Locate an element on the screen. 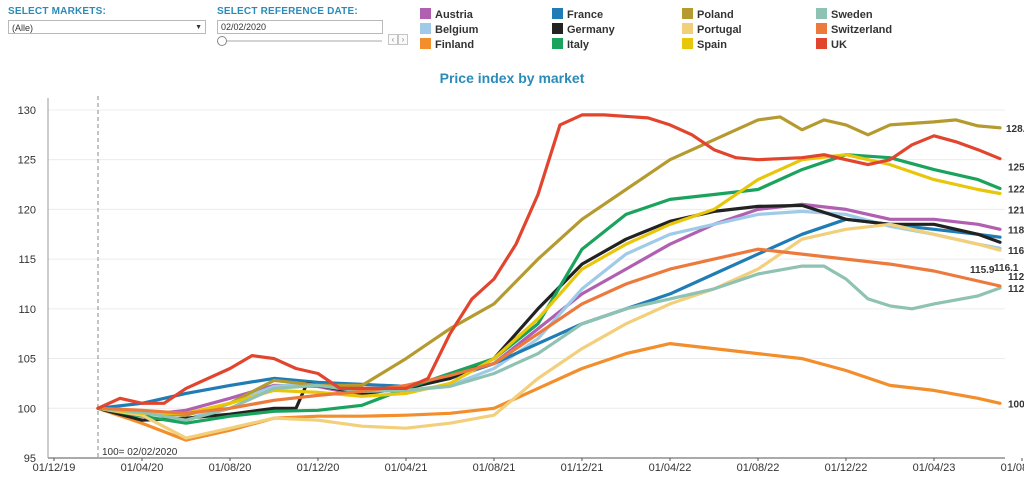 The image size is (1024, 480). markets-value: (Alle) is located at coordinates (23, 28).